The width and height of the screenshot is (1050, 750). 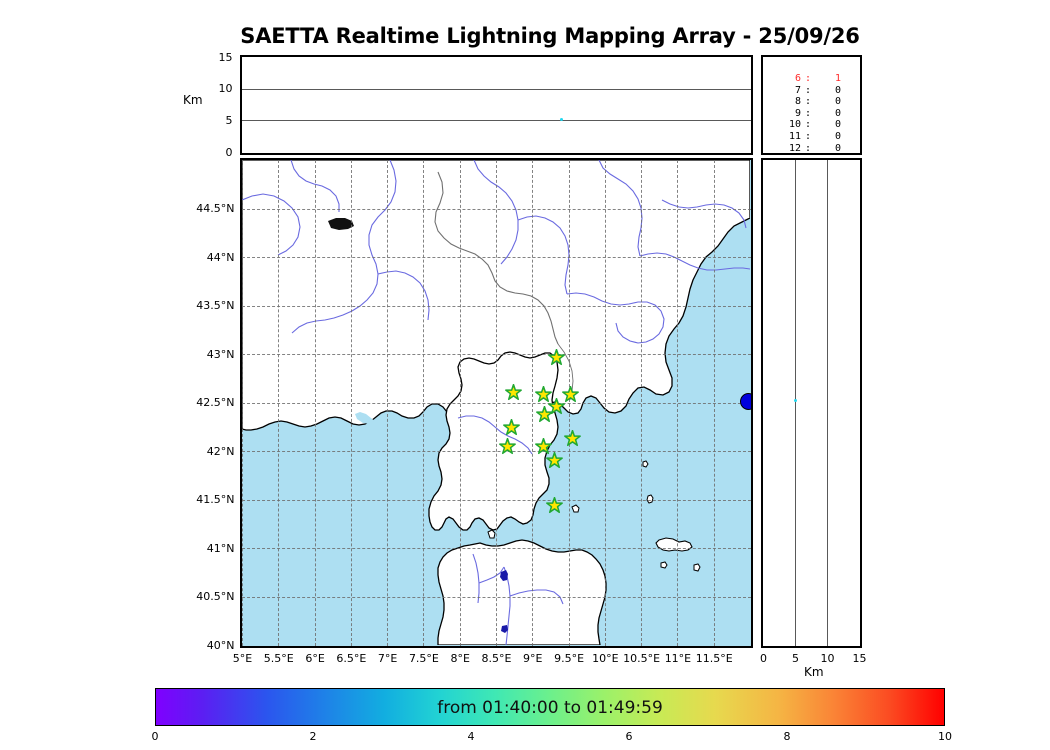 What do you see at coordinates (806, 137) in the screenshot?
I see `station-count-row: 11: 0` at bounding box center [806, 137].